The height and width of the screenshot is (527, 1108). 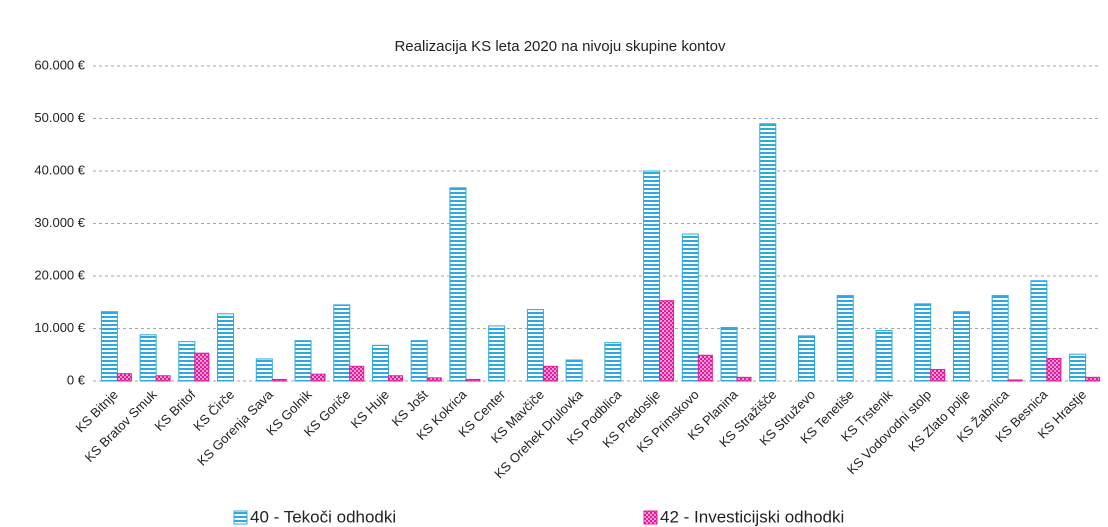 What do you see at coordinates (59, 222) in the screenshot?
I see `y-tick-label: 30.000 €` at bounding box center [59, 222].